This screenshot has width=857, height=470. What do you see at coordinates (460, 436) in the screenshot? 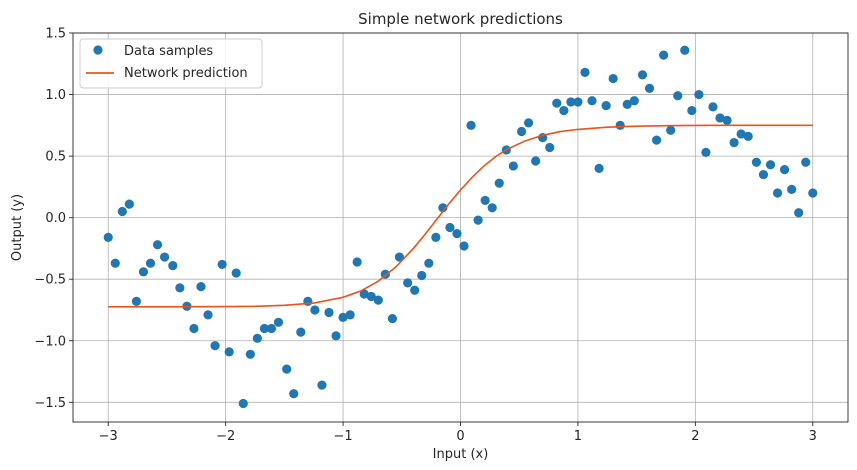
I see `x-tick-label: 0` at bounding box center [460, 436].